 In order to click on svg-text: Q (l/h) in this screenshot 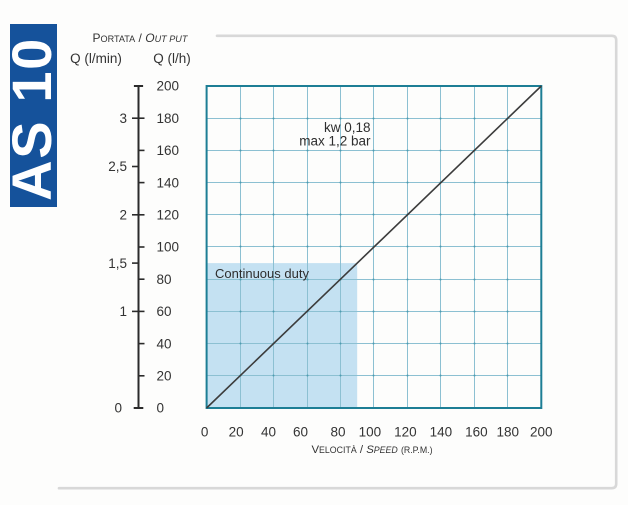, I will do `click(172, 58)`.